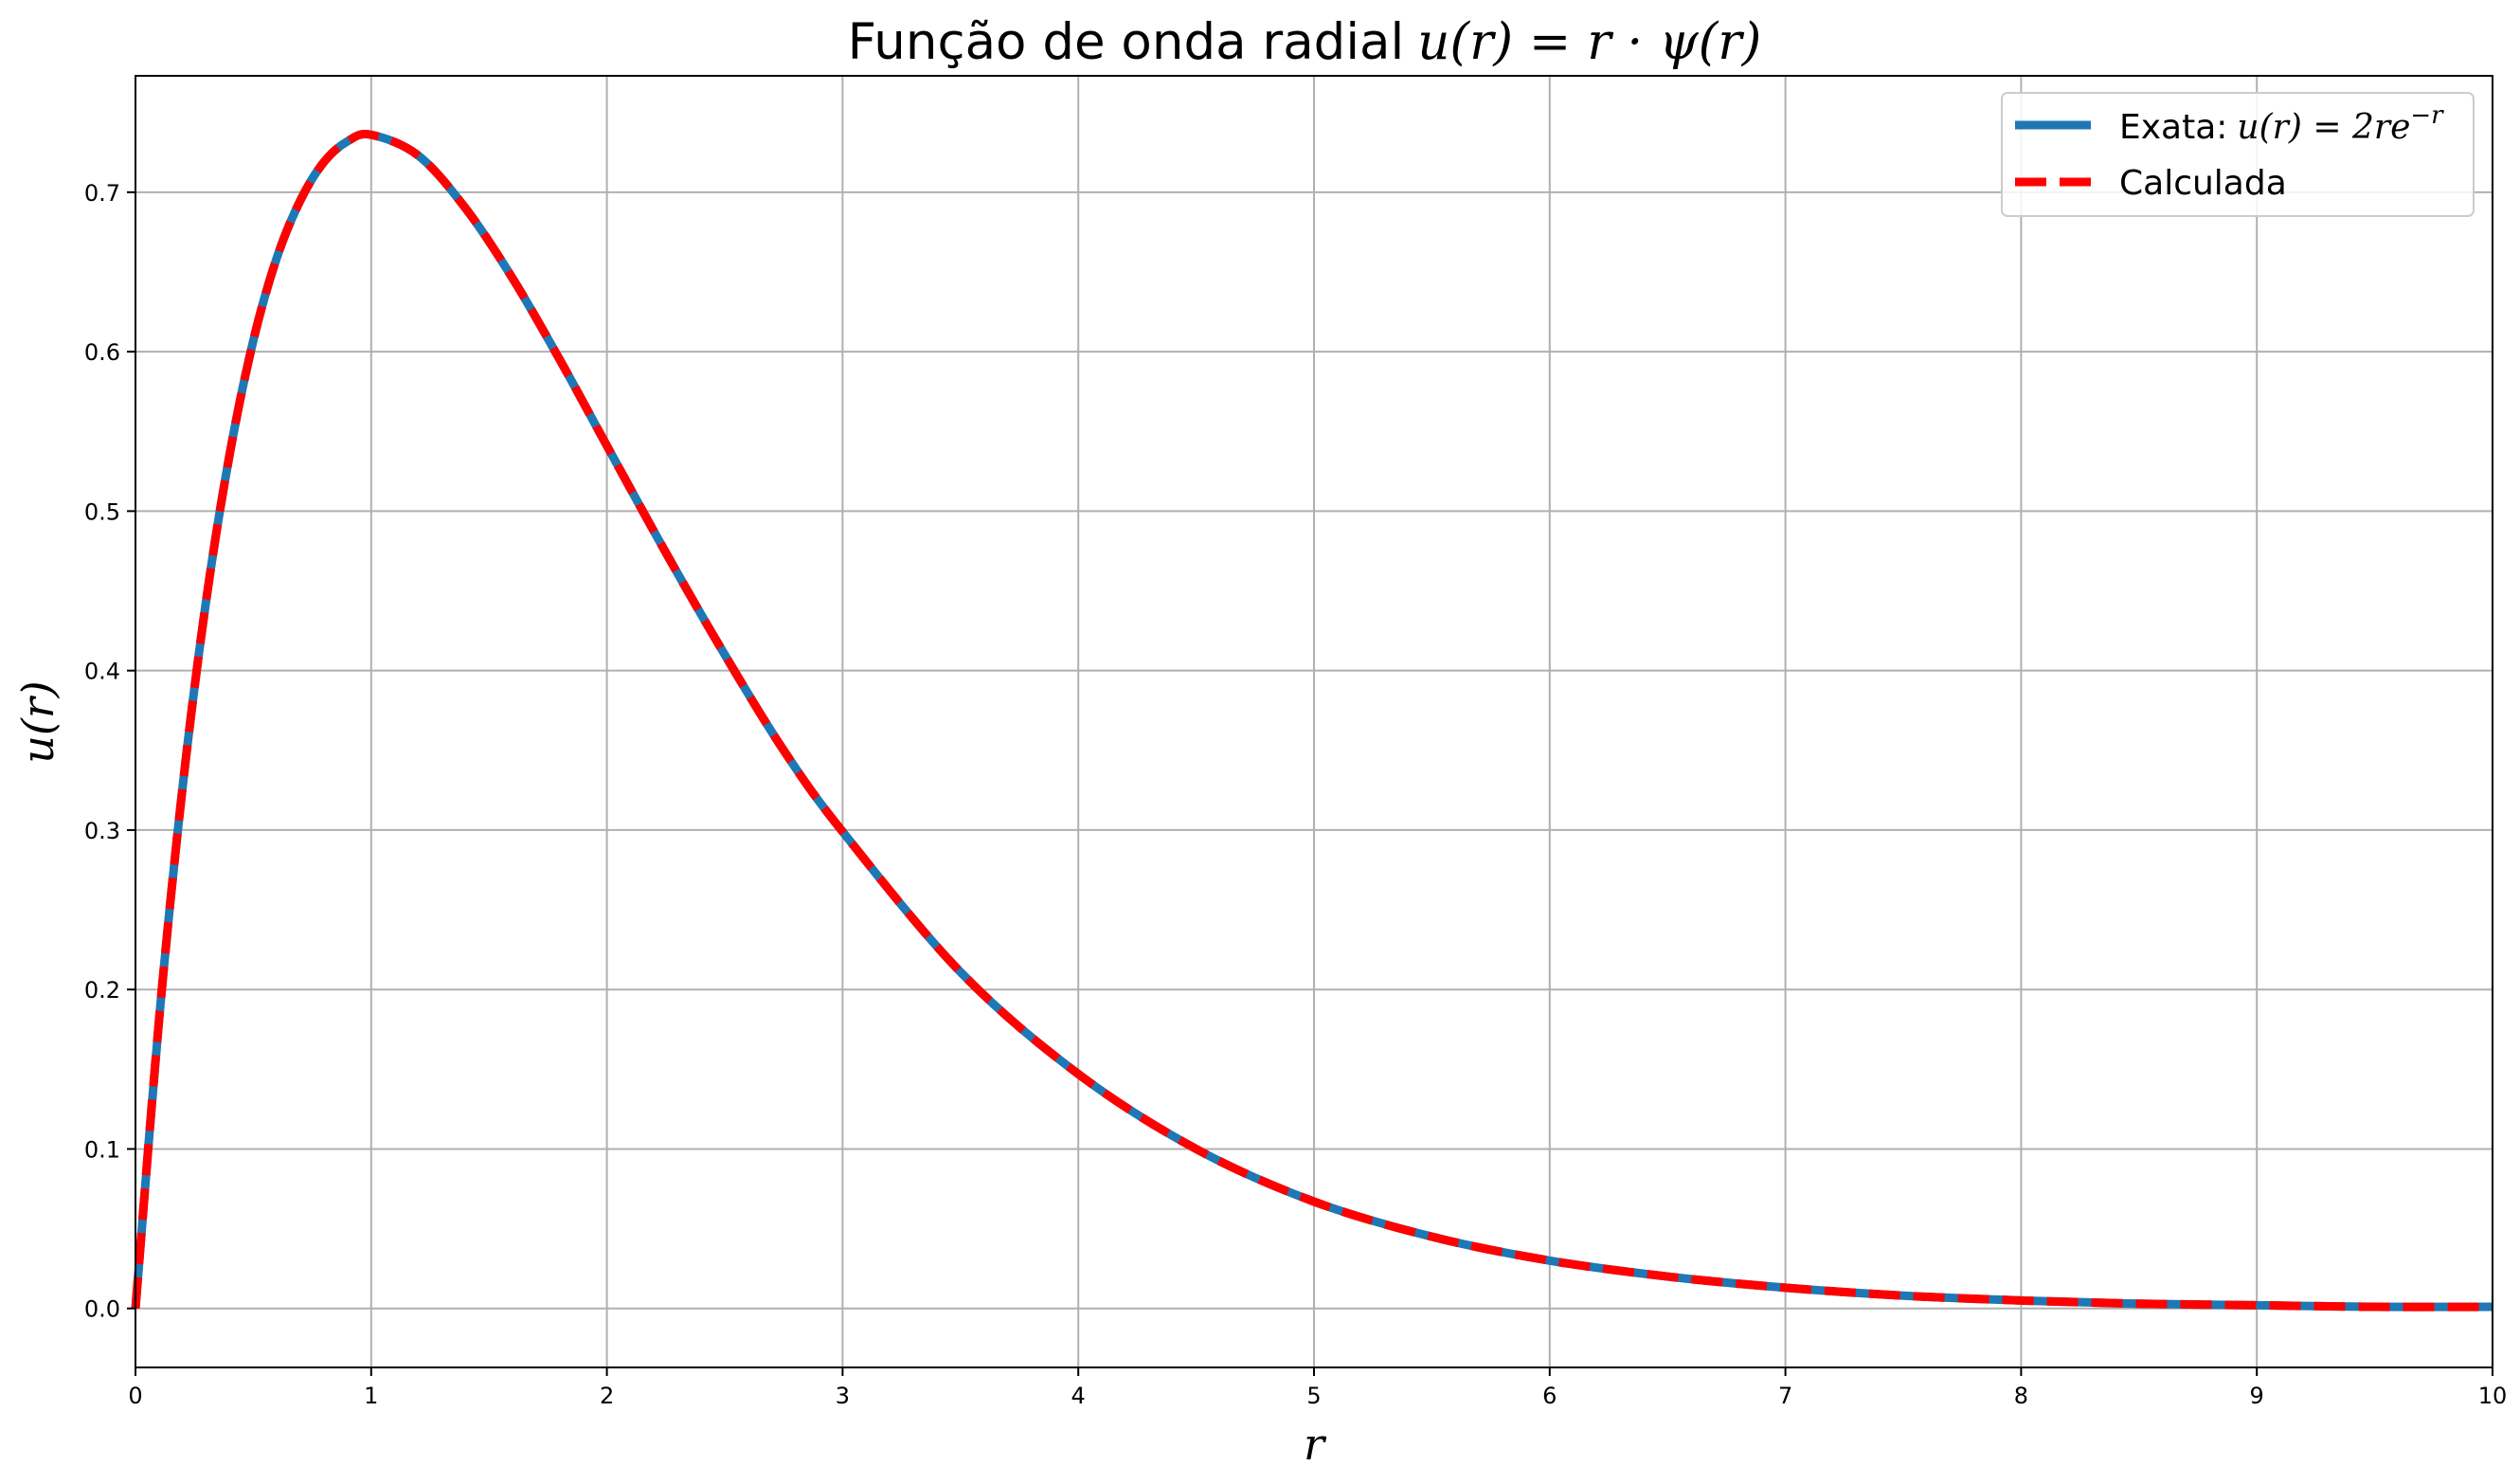  I want to click on y-tick-label: 0.3, so click(102, 831).